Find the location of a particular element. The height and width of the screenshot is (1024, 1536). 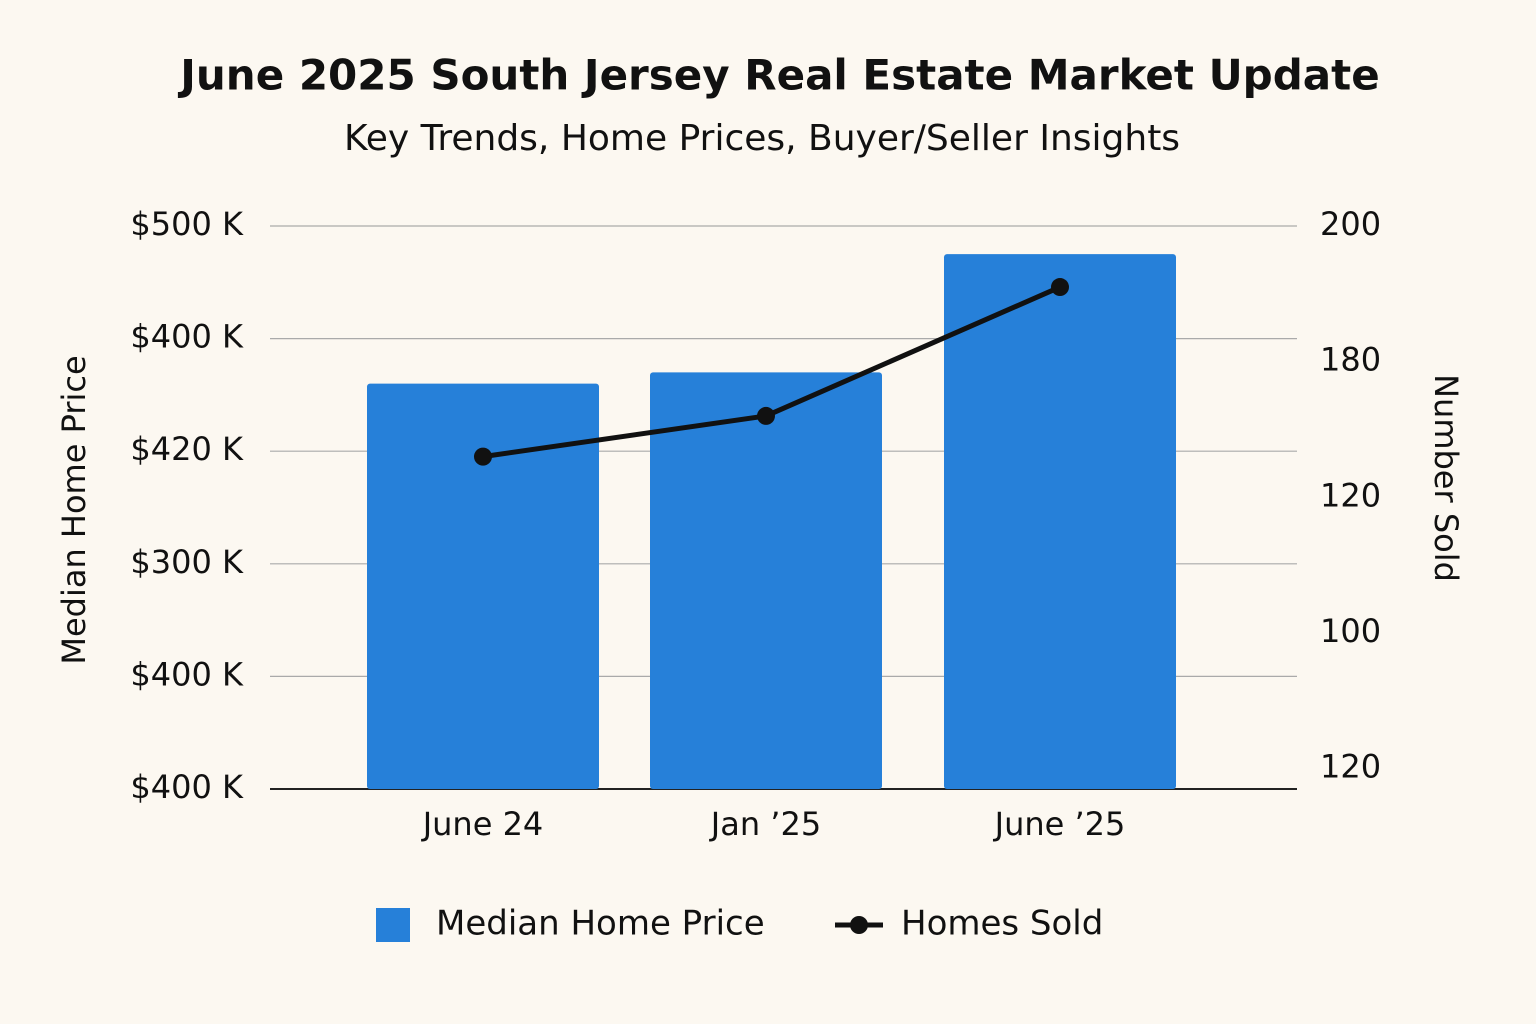

y2-axis-title: Number Sold is located at coordinates (1446, 478).